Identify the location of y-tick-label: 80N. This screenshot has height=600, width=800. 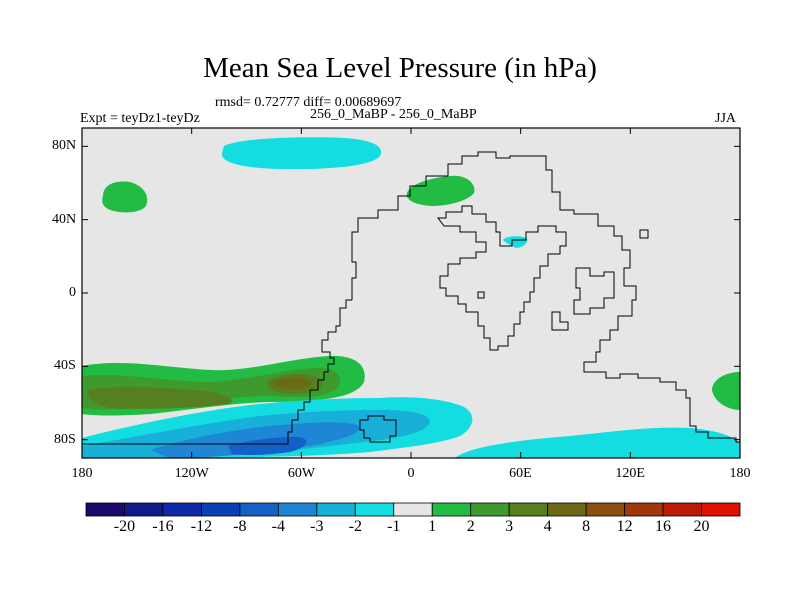
(64, 146).